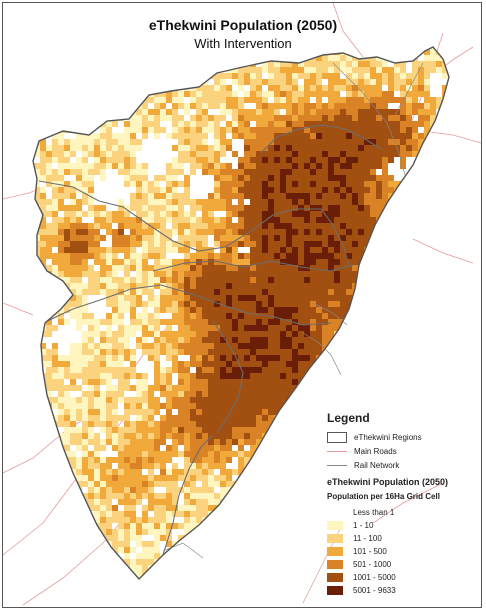 Image resolution: width=486 pixels, height=612 pixels. Describe the element at coordinates (243, 43) in the screenshot. I see `map-subtitle: With Intervention` at that location.